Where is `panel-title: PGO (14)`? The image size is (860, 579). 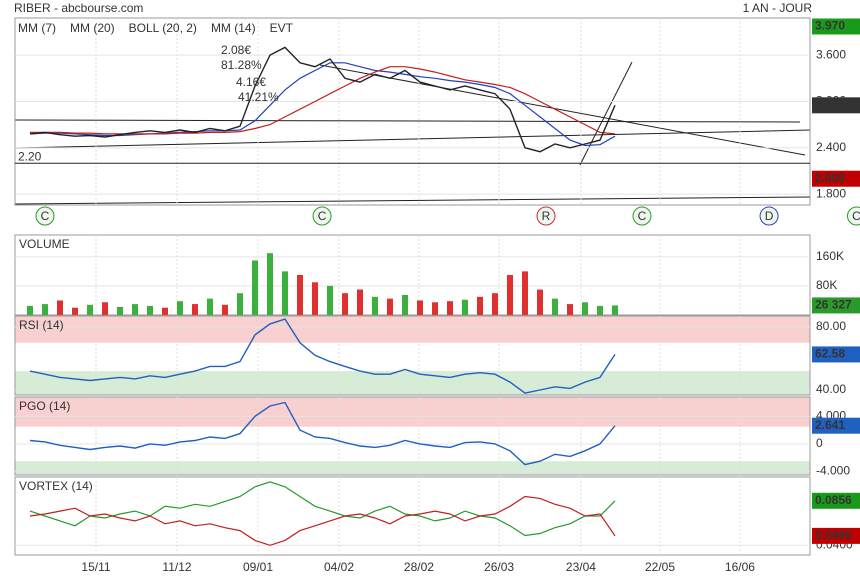
panel-title: PGO (14) is located at coordinates (44, 406).